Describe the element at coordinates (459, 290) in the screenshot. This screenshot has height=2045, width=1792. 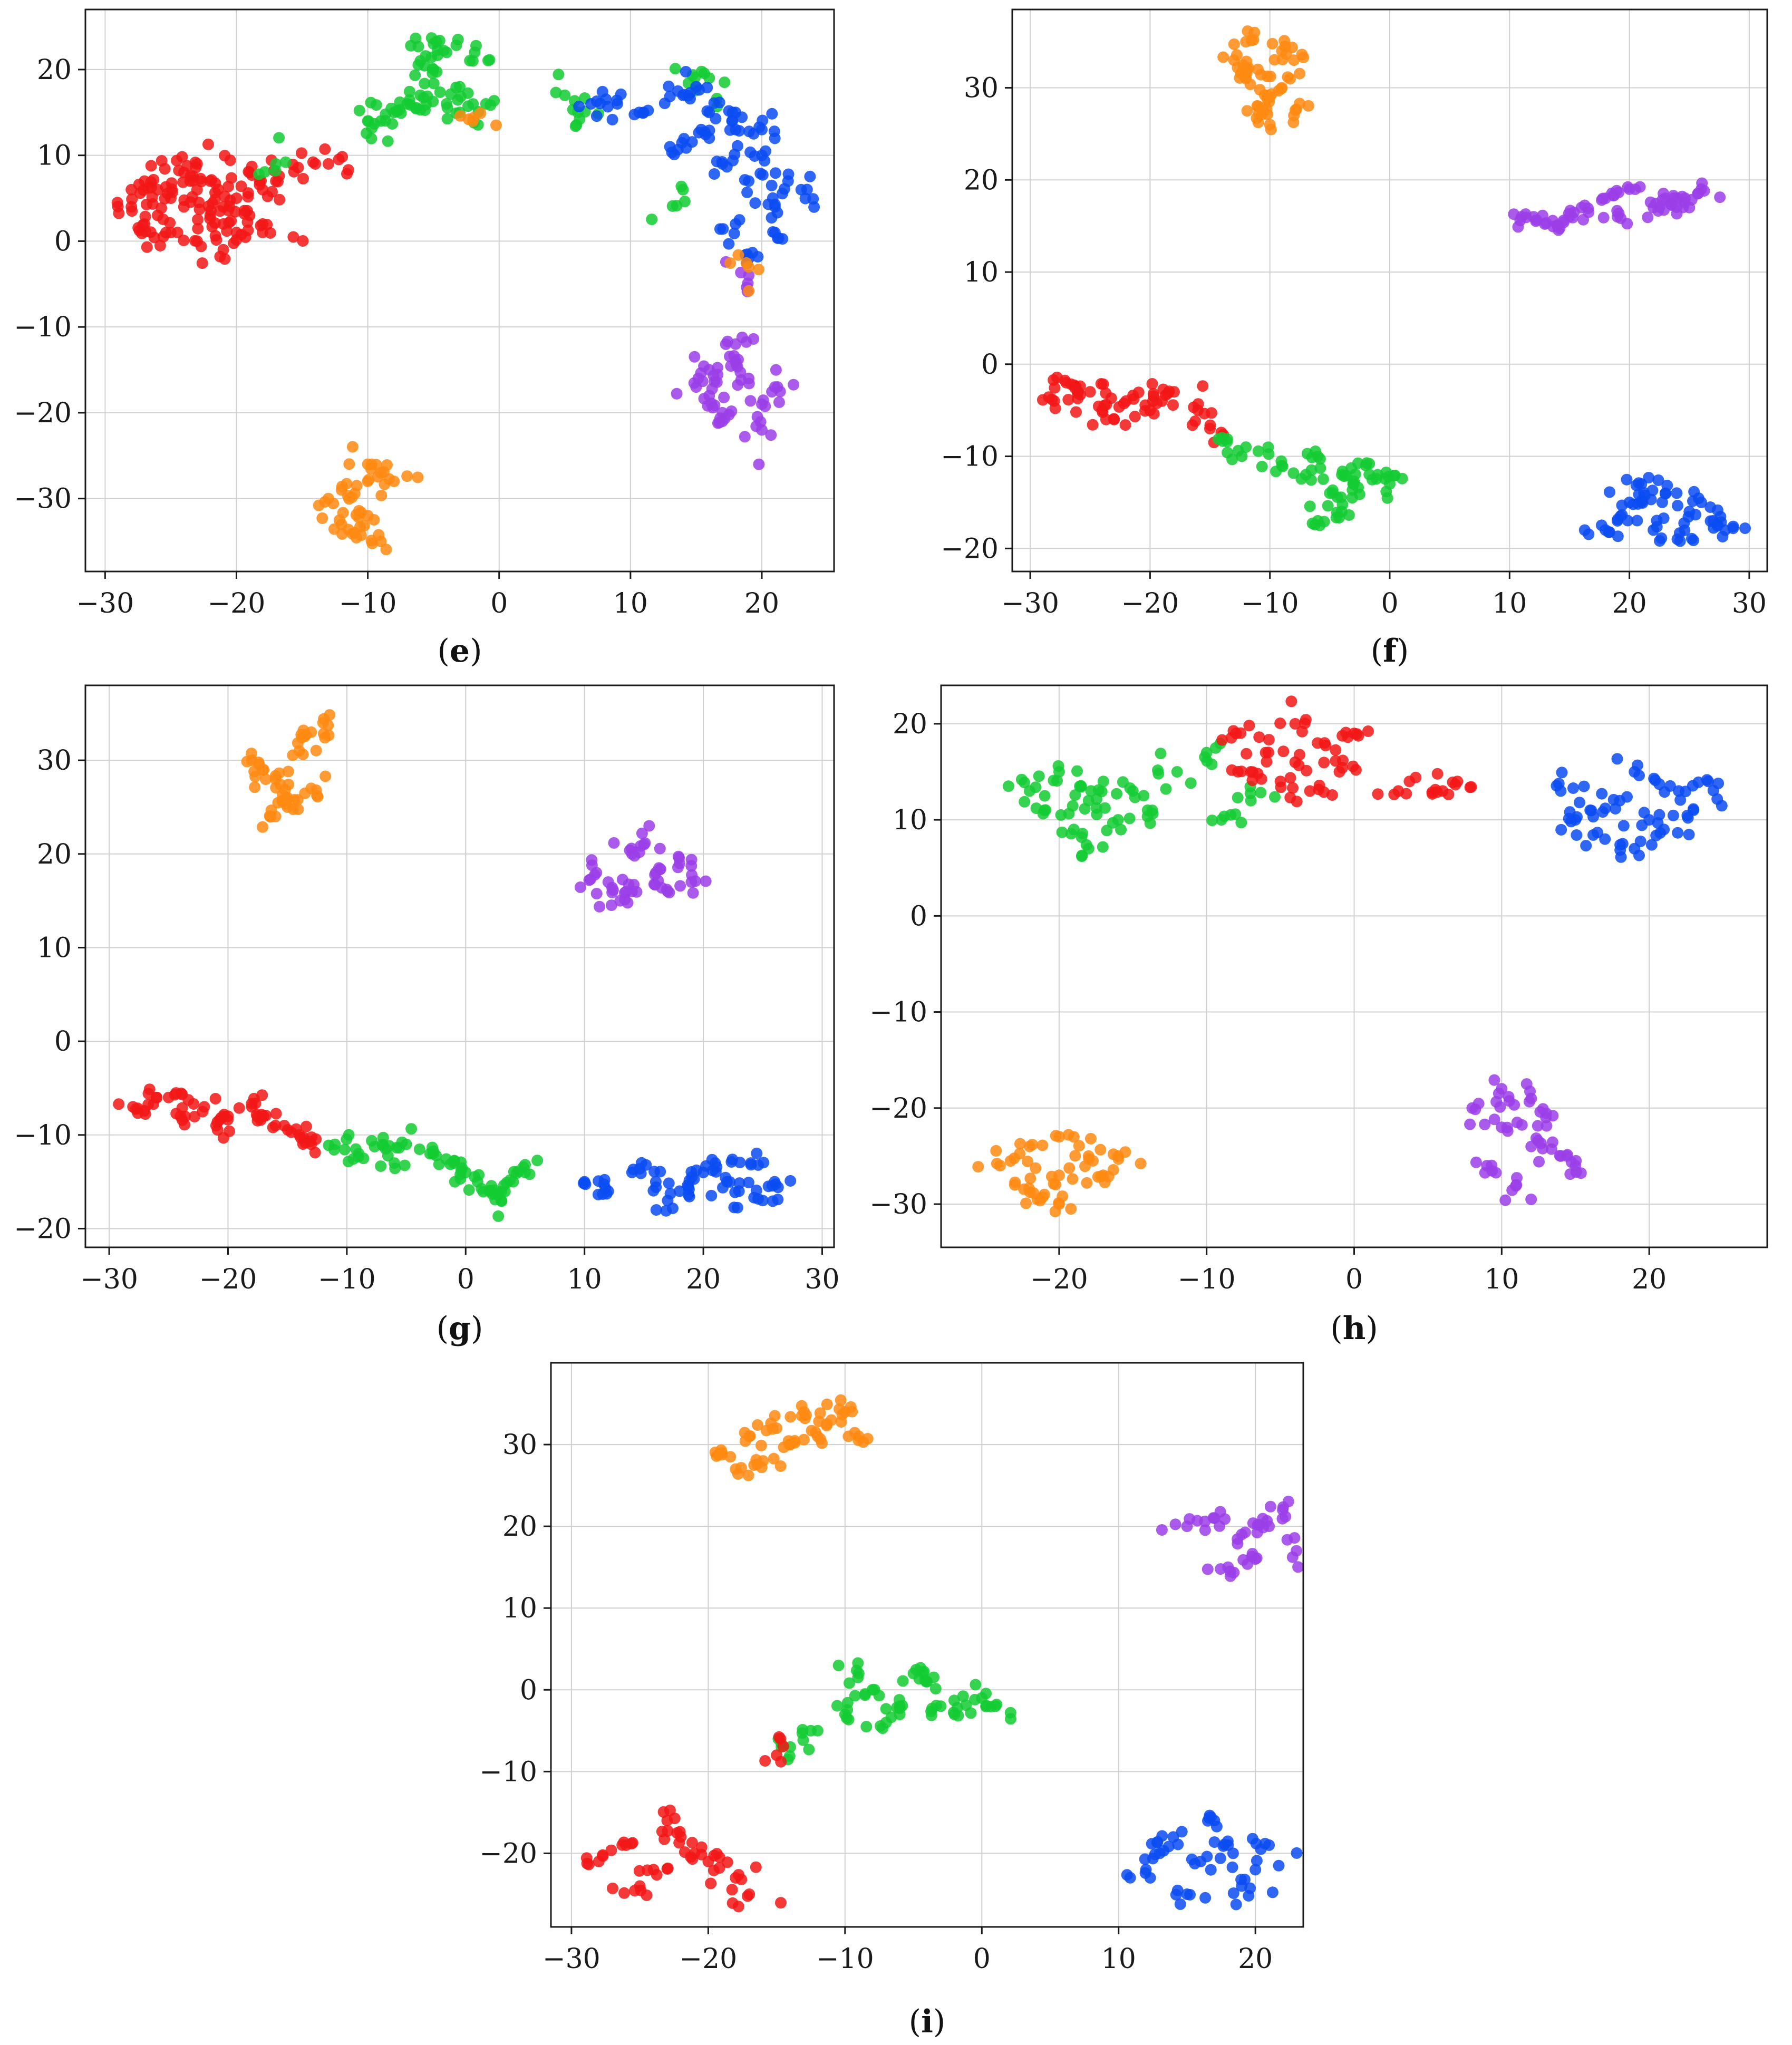
I see `plot-frame` at that location.